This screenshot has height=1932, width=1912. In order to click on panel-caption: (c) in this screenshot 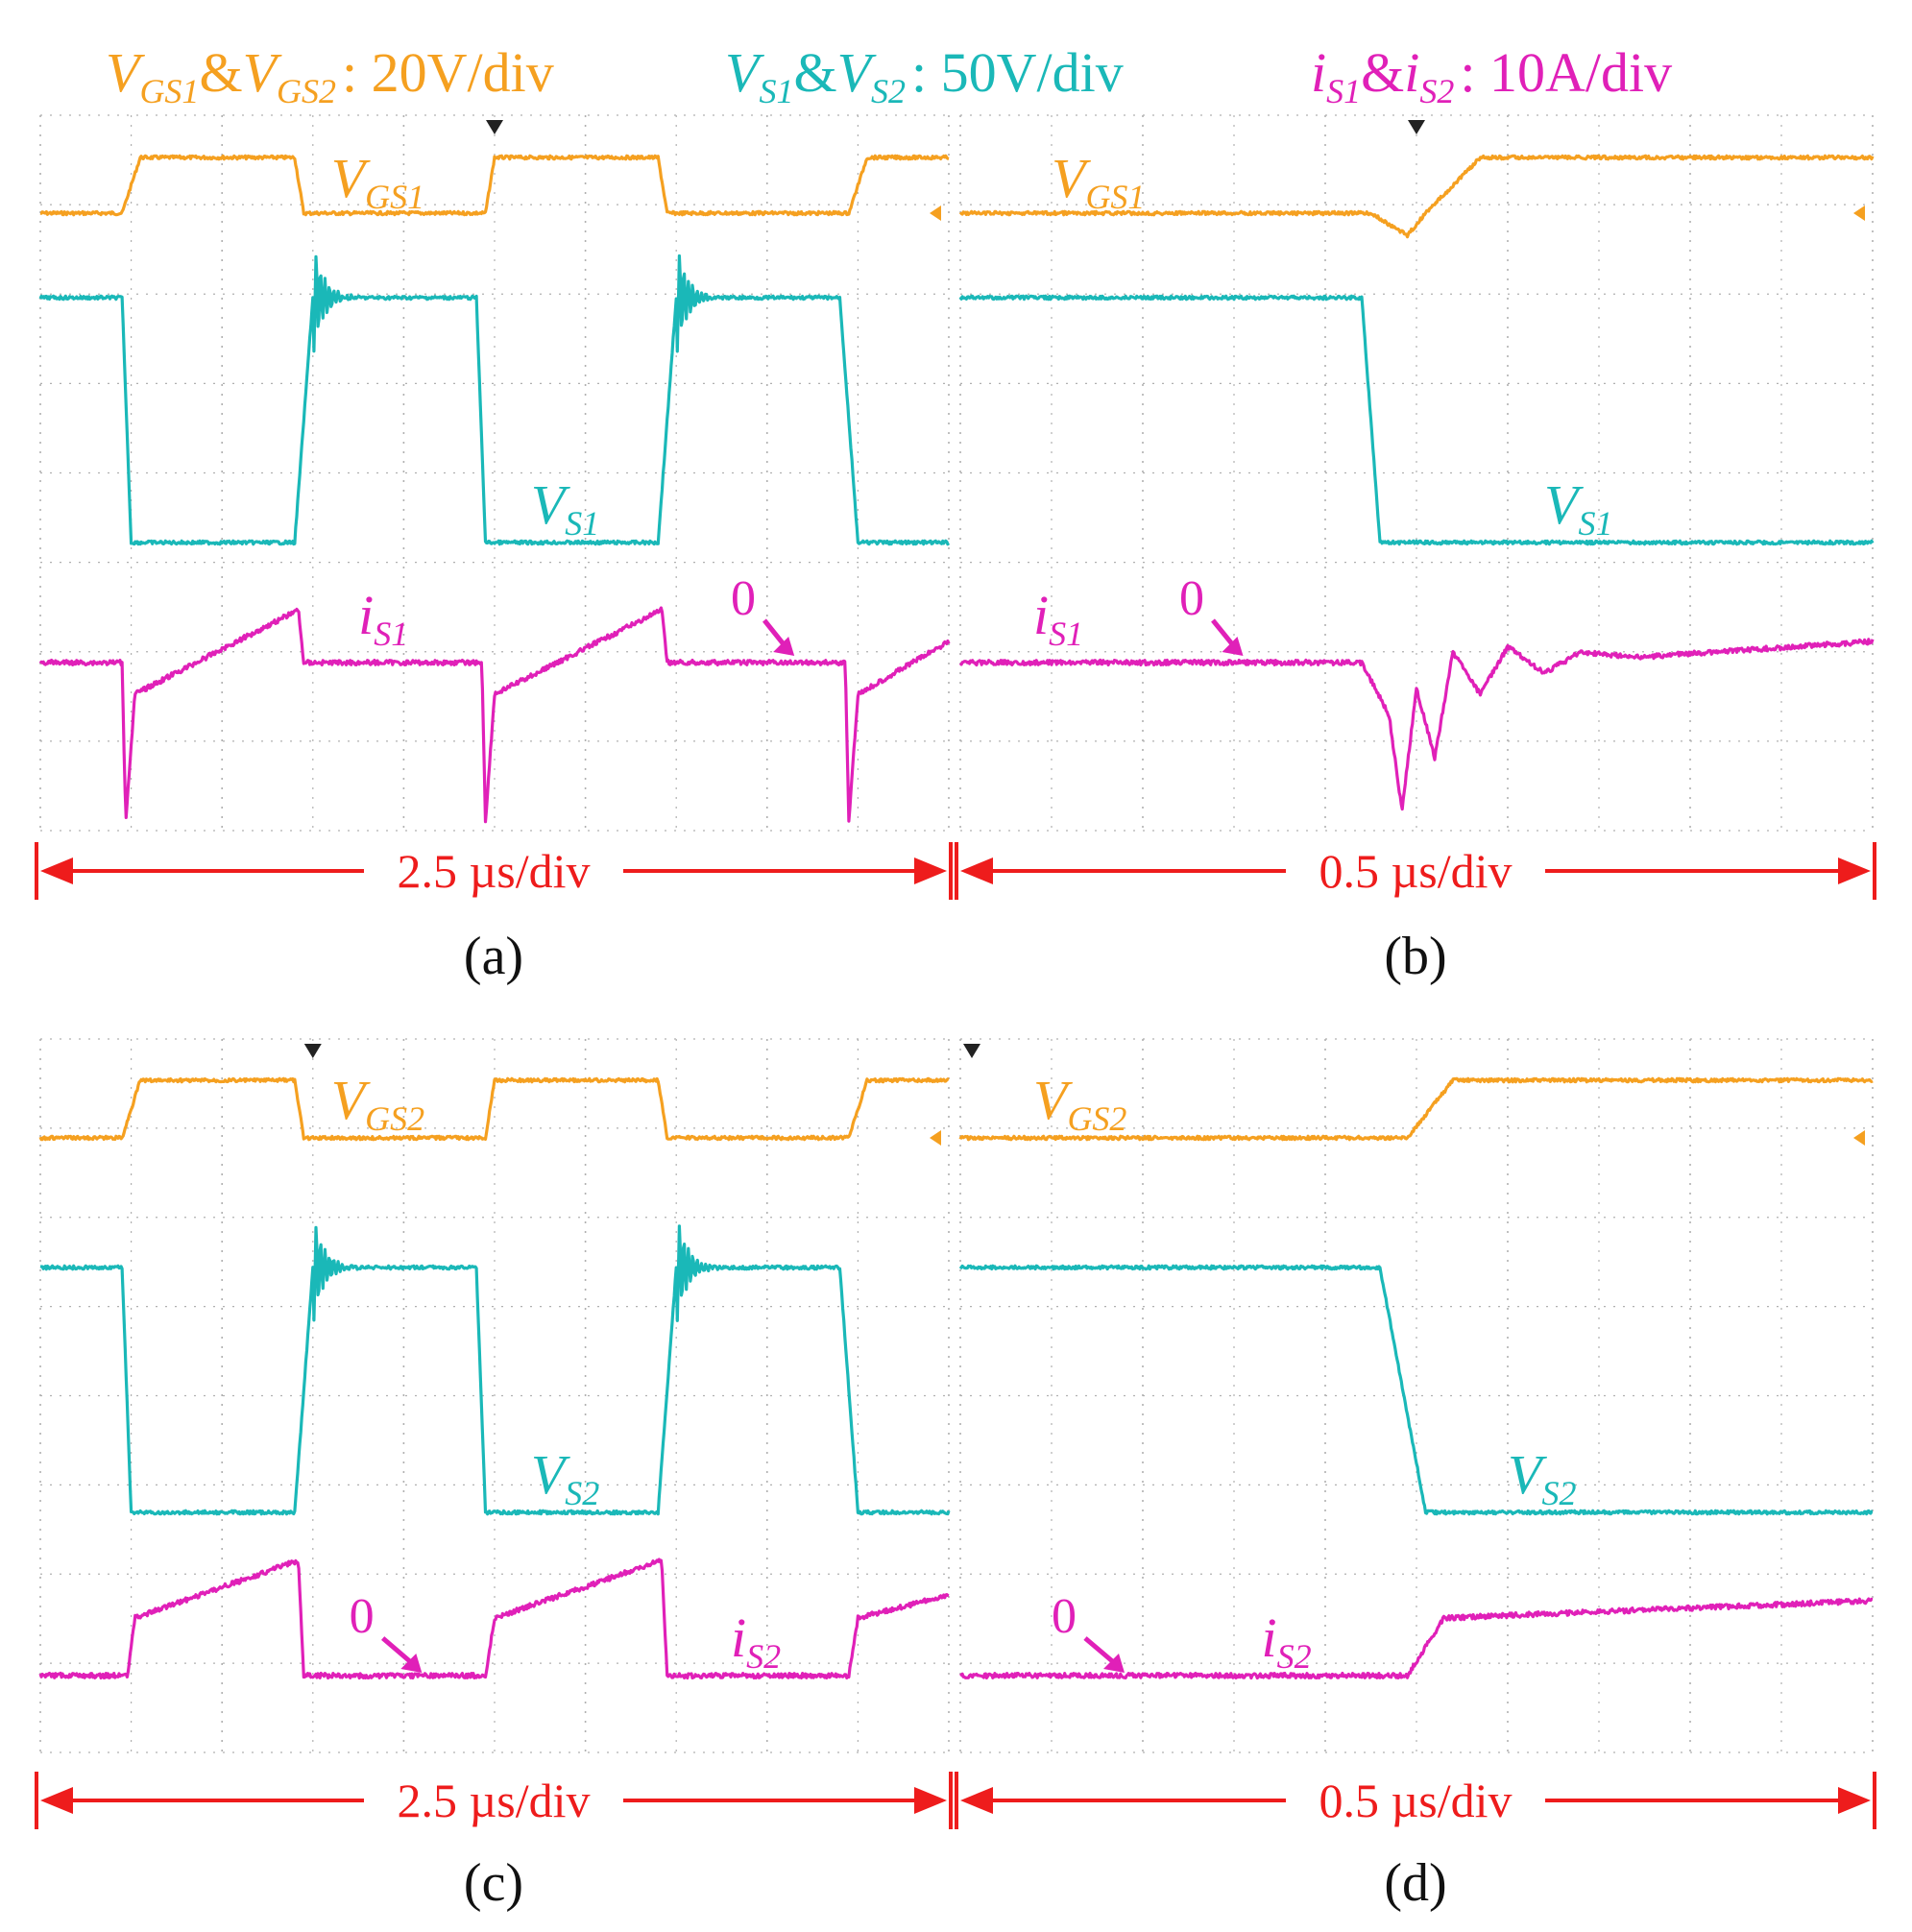, I will do `click(494, 1883)`.